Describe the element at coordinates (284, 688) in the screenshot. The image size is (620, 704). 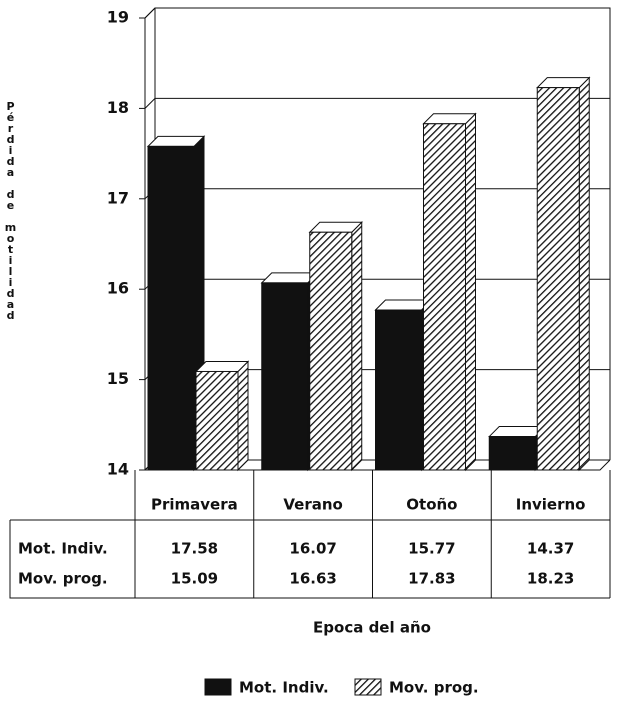
I see `legend-label: Mot. Indiv.` at that location.